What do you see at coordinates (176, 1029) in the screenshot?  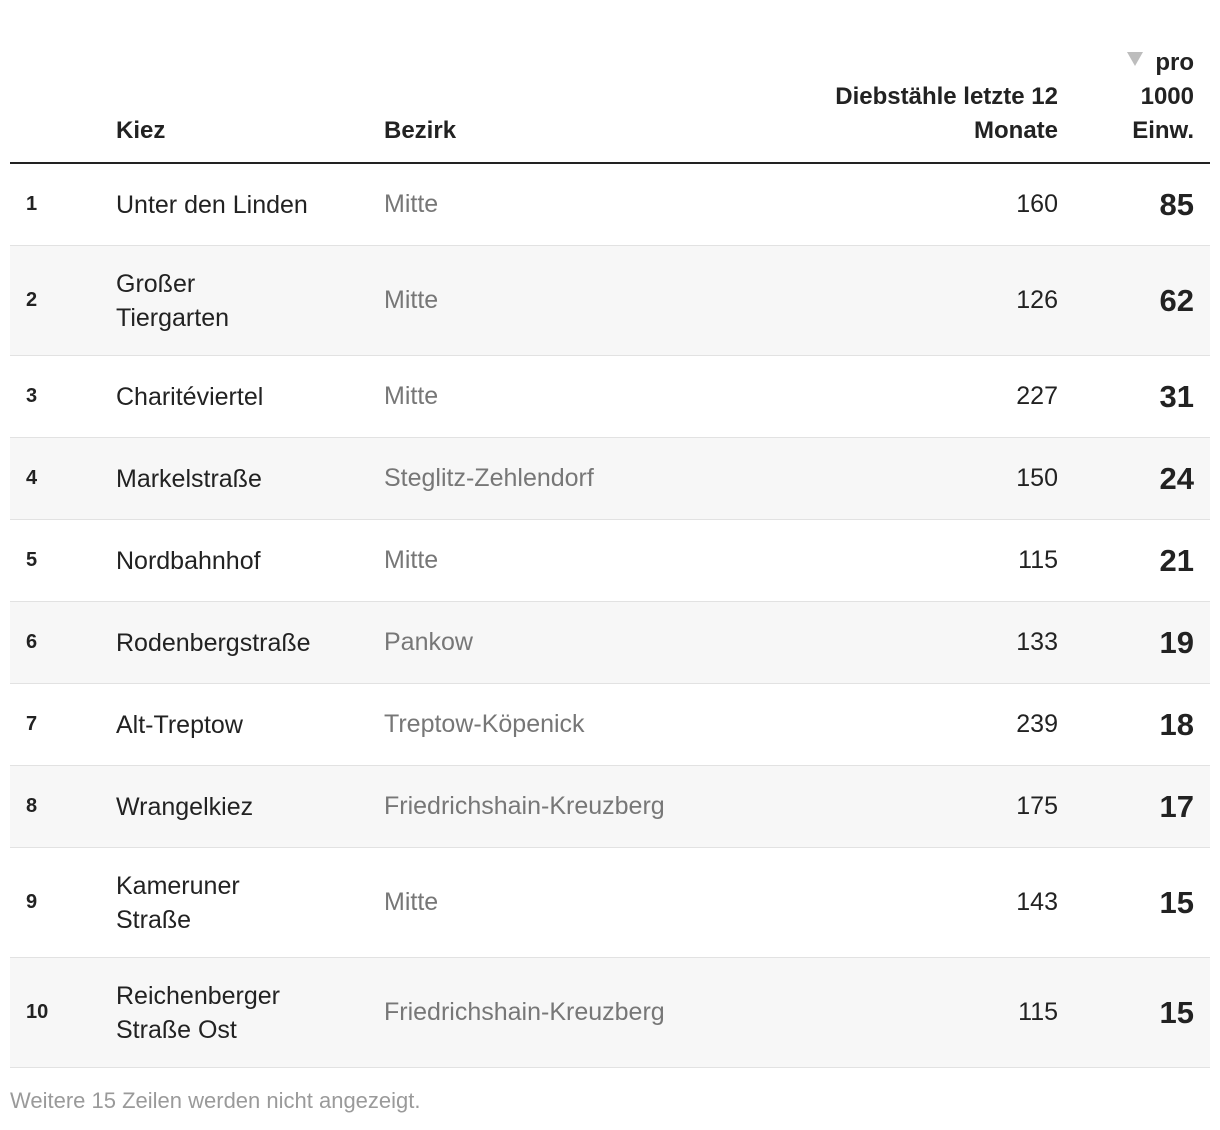 I see `kiez-line2: Straße Ost` at bounding box center [176, 1029].